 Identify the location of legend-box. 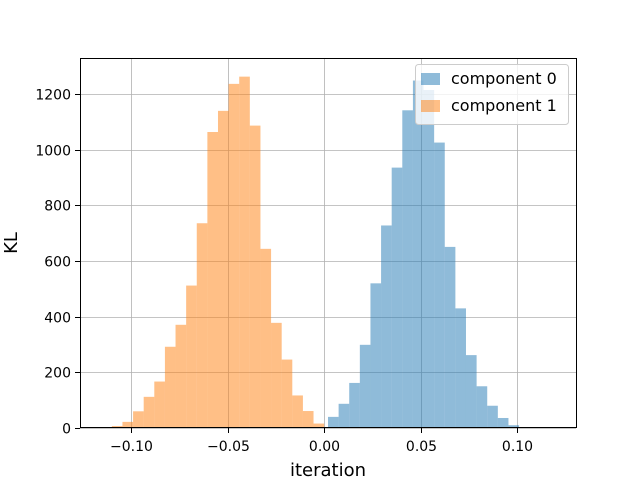
(492, 94).